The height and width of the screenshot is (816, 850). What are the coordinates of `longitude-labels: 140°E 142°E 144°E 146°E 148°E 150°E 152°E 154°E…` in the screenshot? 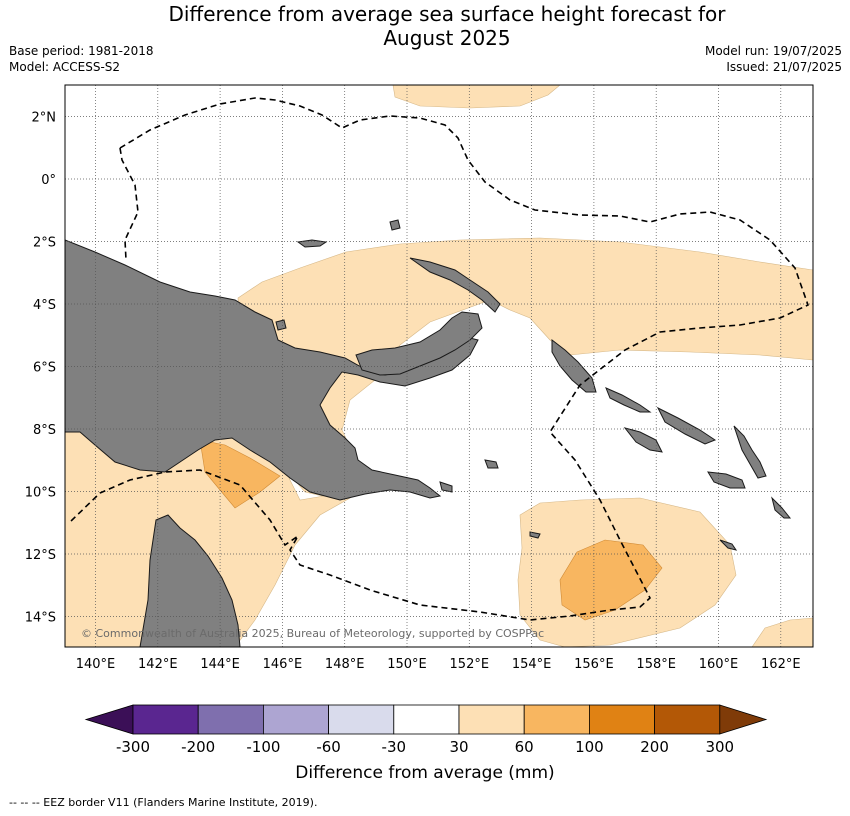 It's located at (438, 664).